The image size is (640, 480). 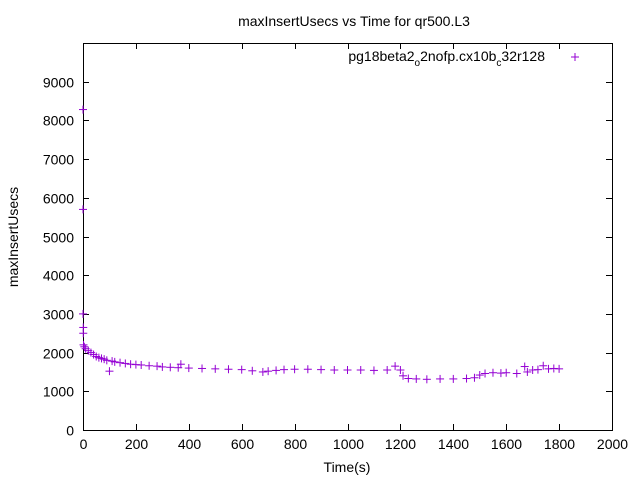 I want to click on x-tick-label: 1200, so click(x=400, y=444).